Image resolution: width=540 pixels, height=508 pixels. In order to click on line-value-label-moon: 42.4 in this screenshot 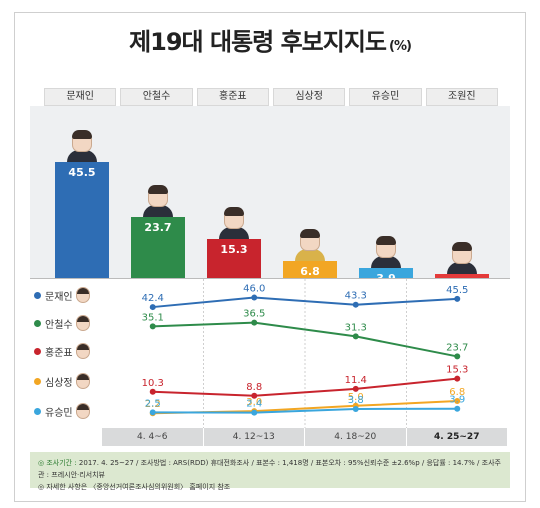, I will do `click(153, 298)`.